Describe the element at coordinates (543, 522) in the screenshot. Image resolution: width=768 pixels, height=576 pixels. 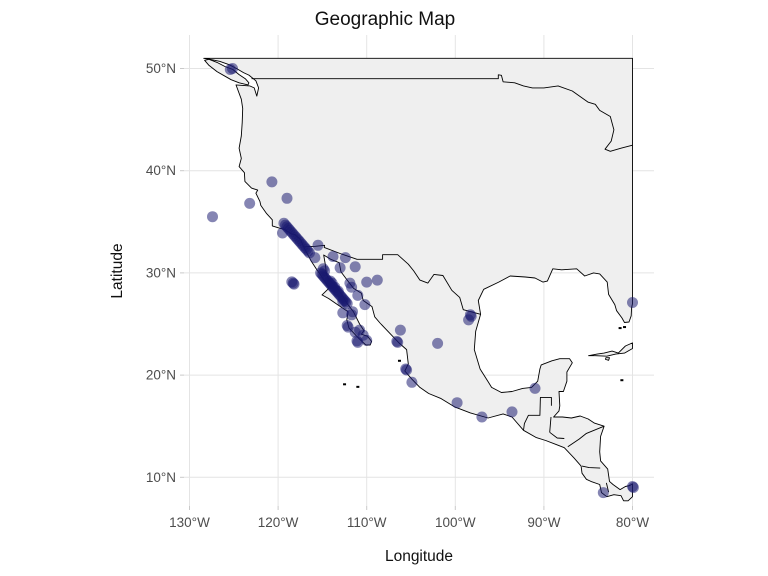
I see `x-tick-label: 90°W` at that location.